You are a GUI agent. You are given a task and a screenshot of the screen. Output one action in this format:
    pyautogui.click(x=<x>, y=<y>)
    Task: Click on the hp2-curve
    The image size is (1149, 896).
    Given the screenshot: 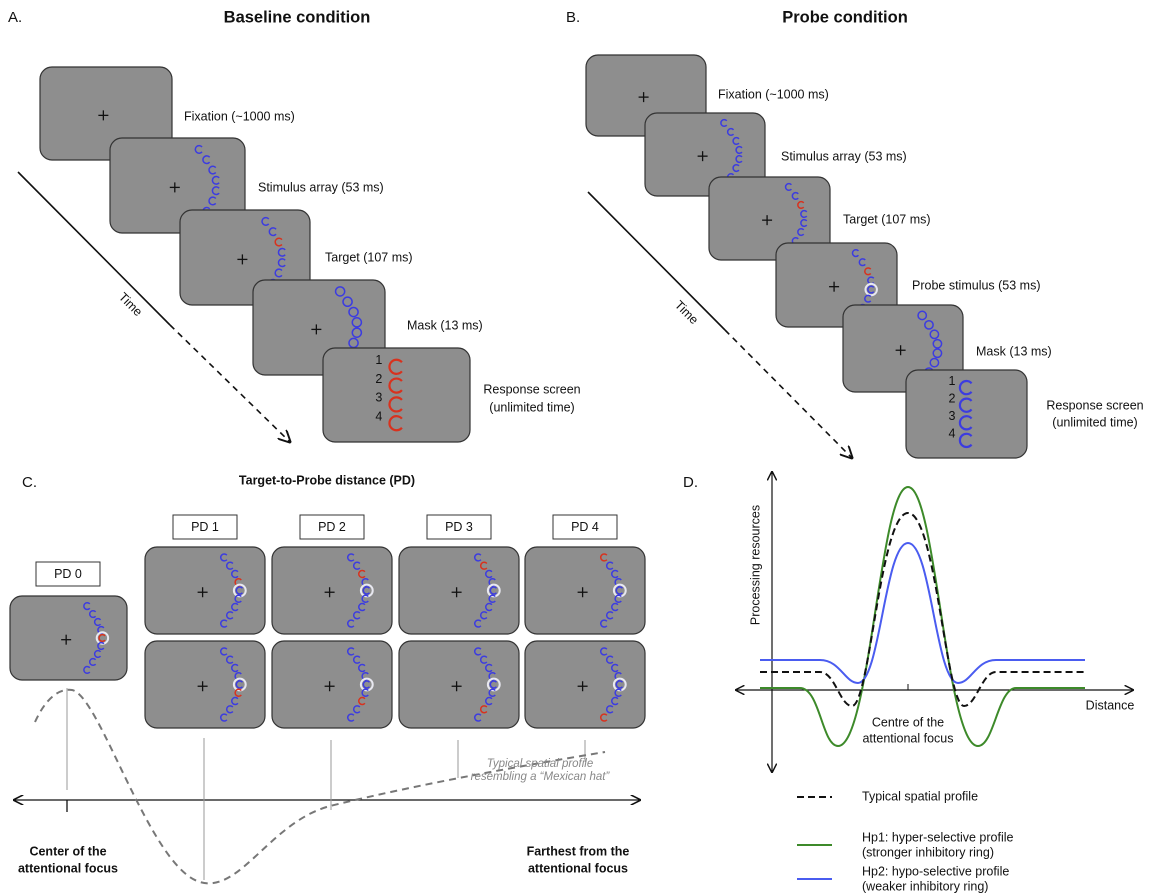 What is the action you would take?
    pyautogui.click(x=922, y=613)
    